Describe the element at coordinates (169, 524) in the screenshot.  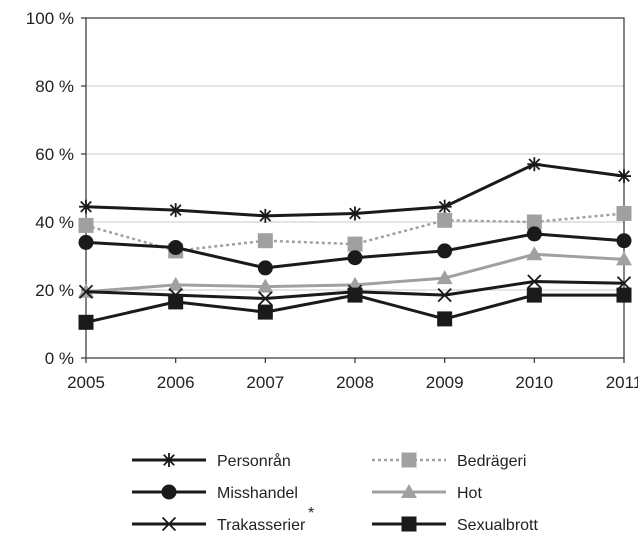
I see `x-marker` at that location.